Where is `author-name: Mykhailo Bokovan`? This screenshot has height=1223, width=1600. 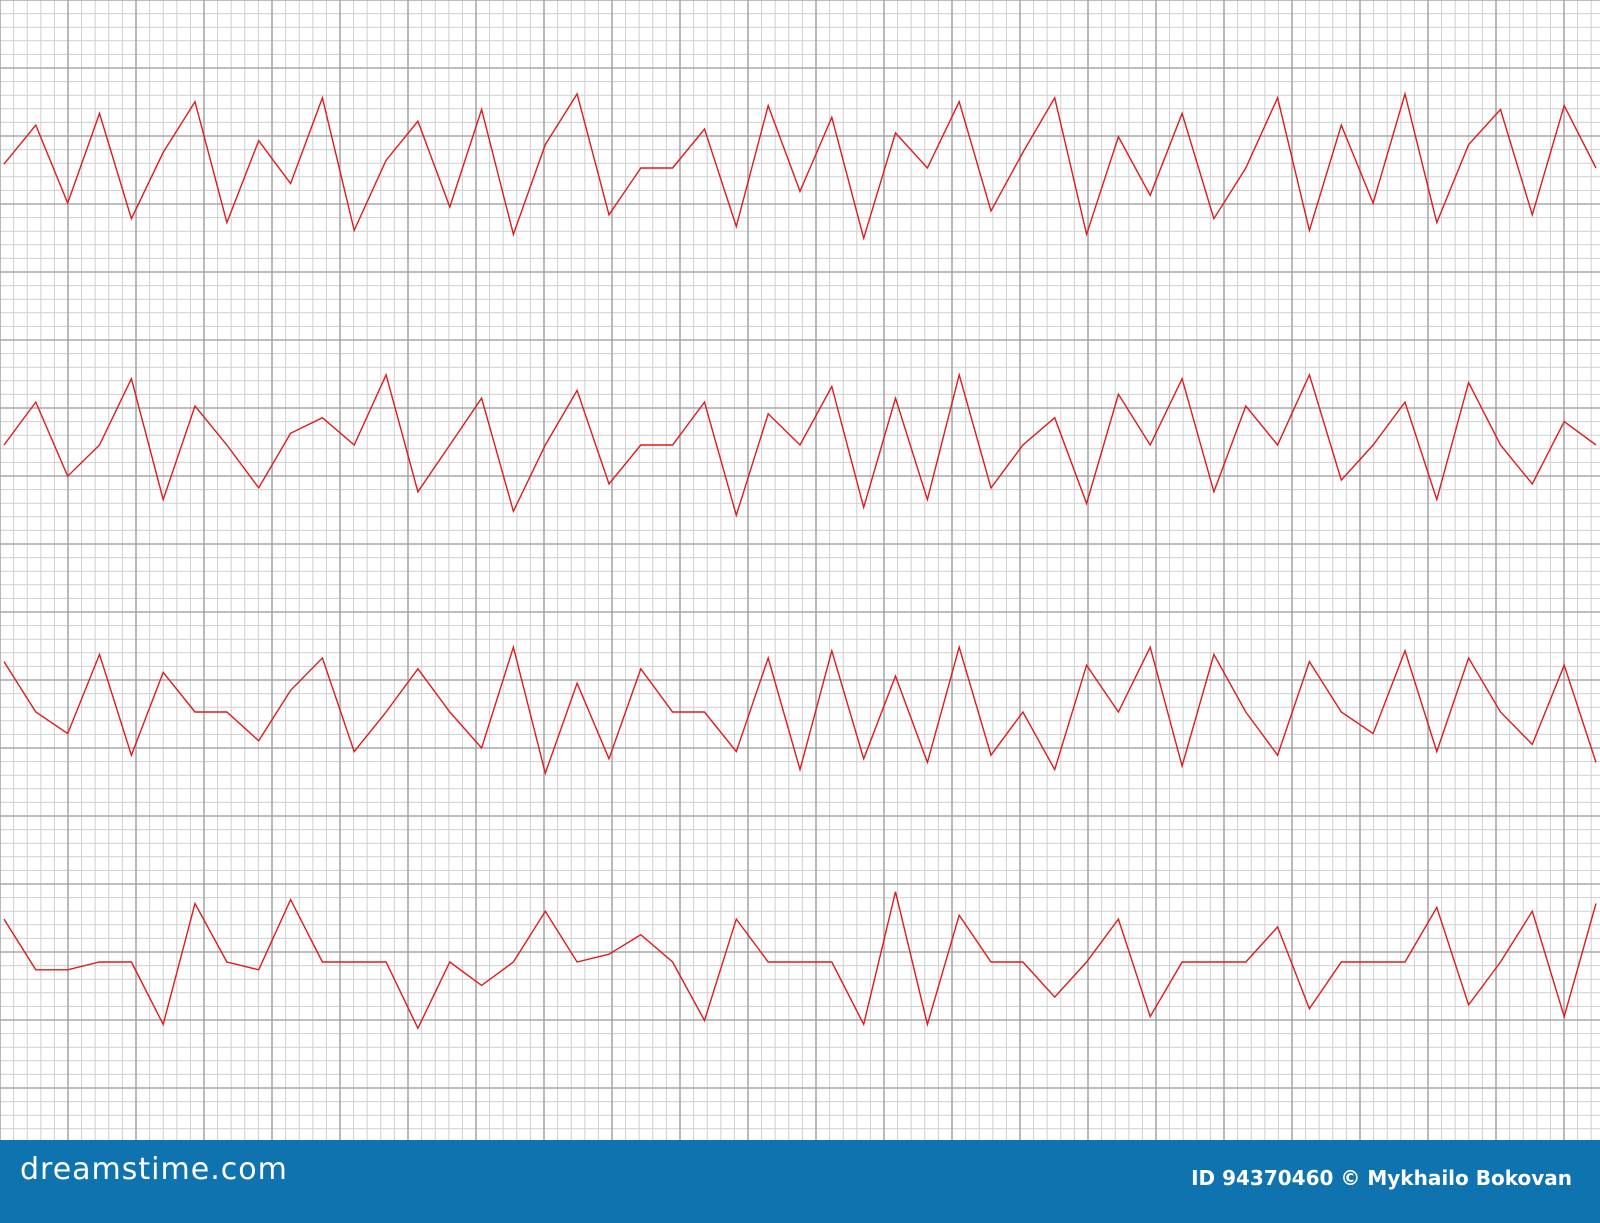 author-name: Mykhailo Bokovan is located at coordinates (1469, 1178).